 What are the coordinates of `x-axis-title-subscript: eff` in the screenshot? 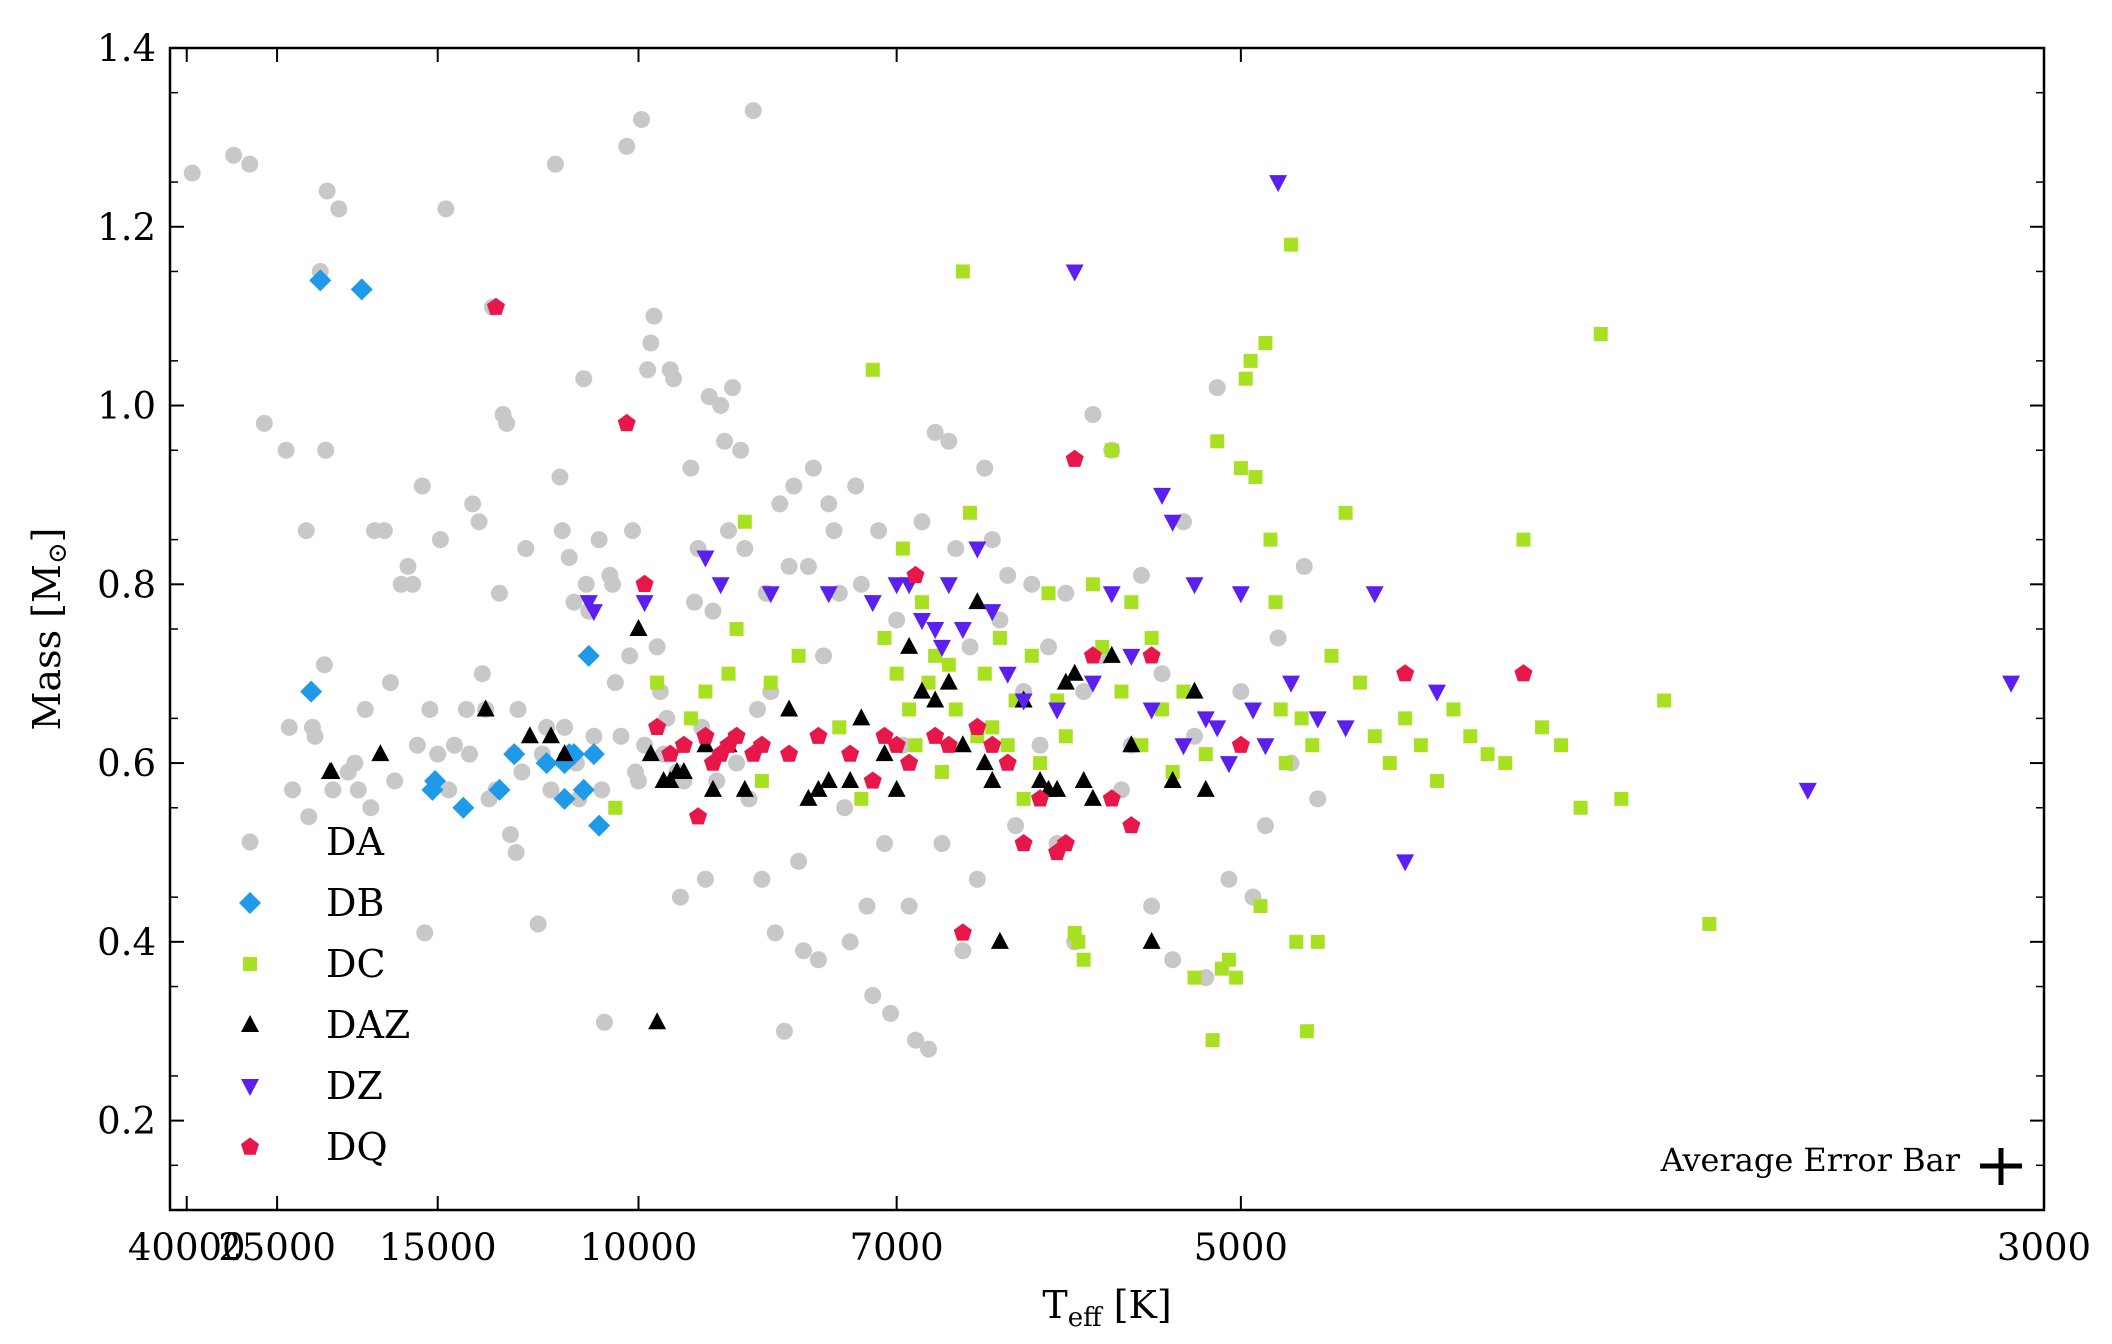 It's located at (1086, 1318).